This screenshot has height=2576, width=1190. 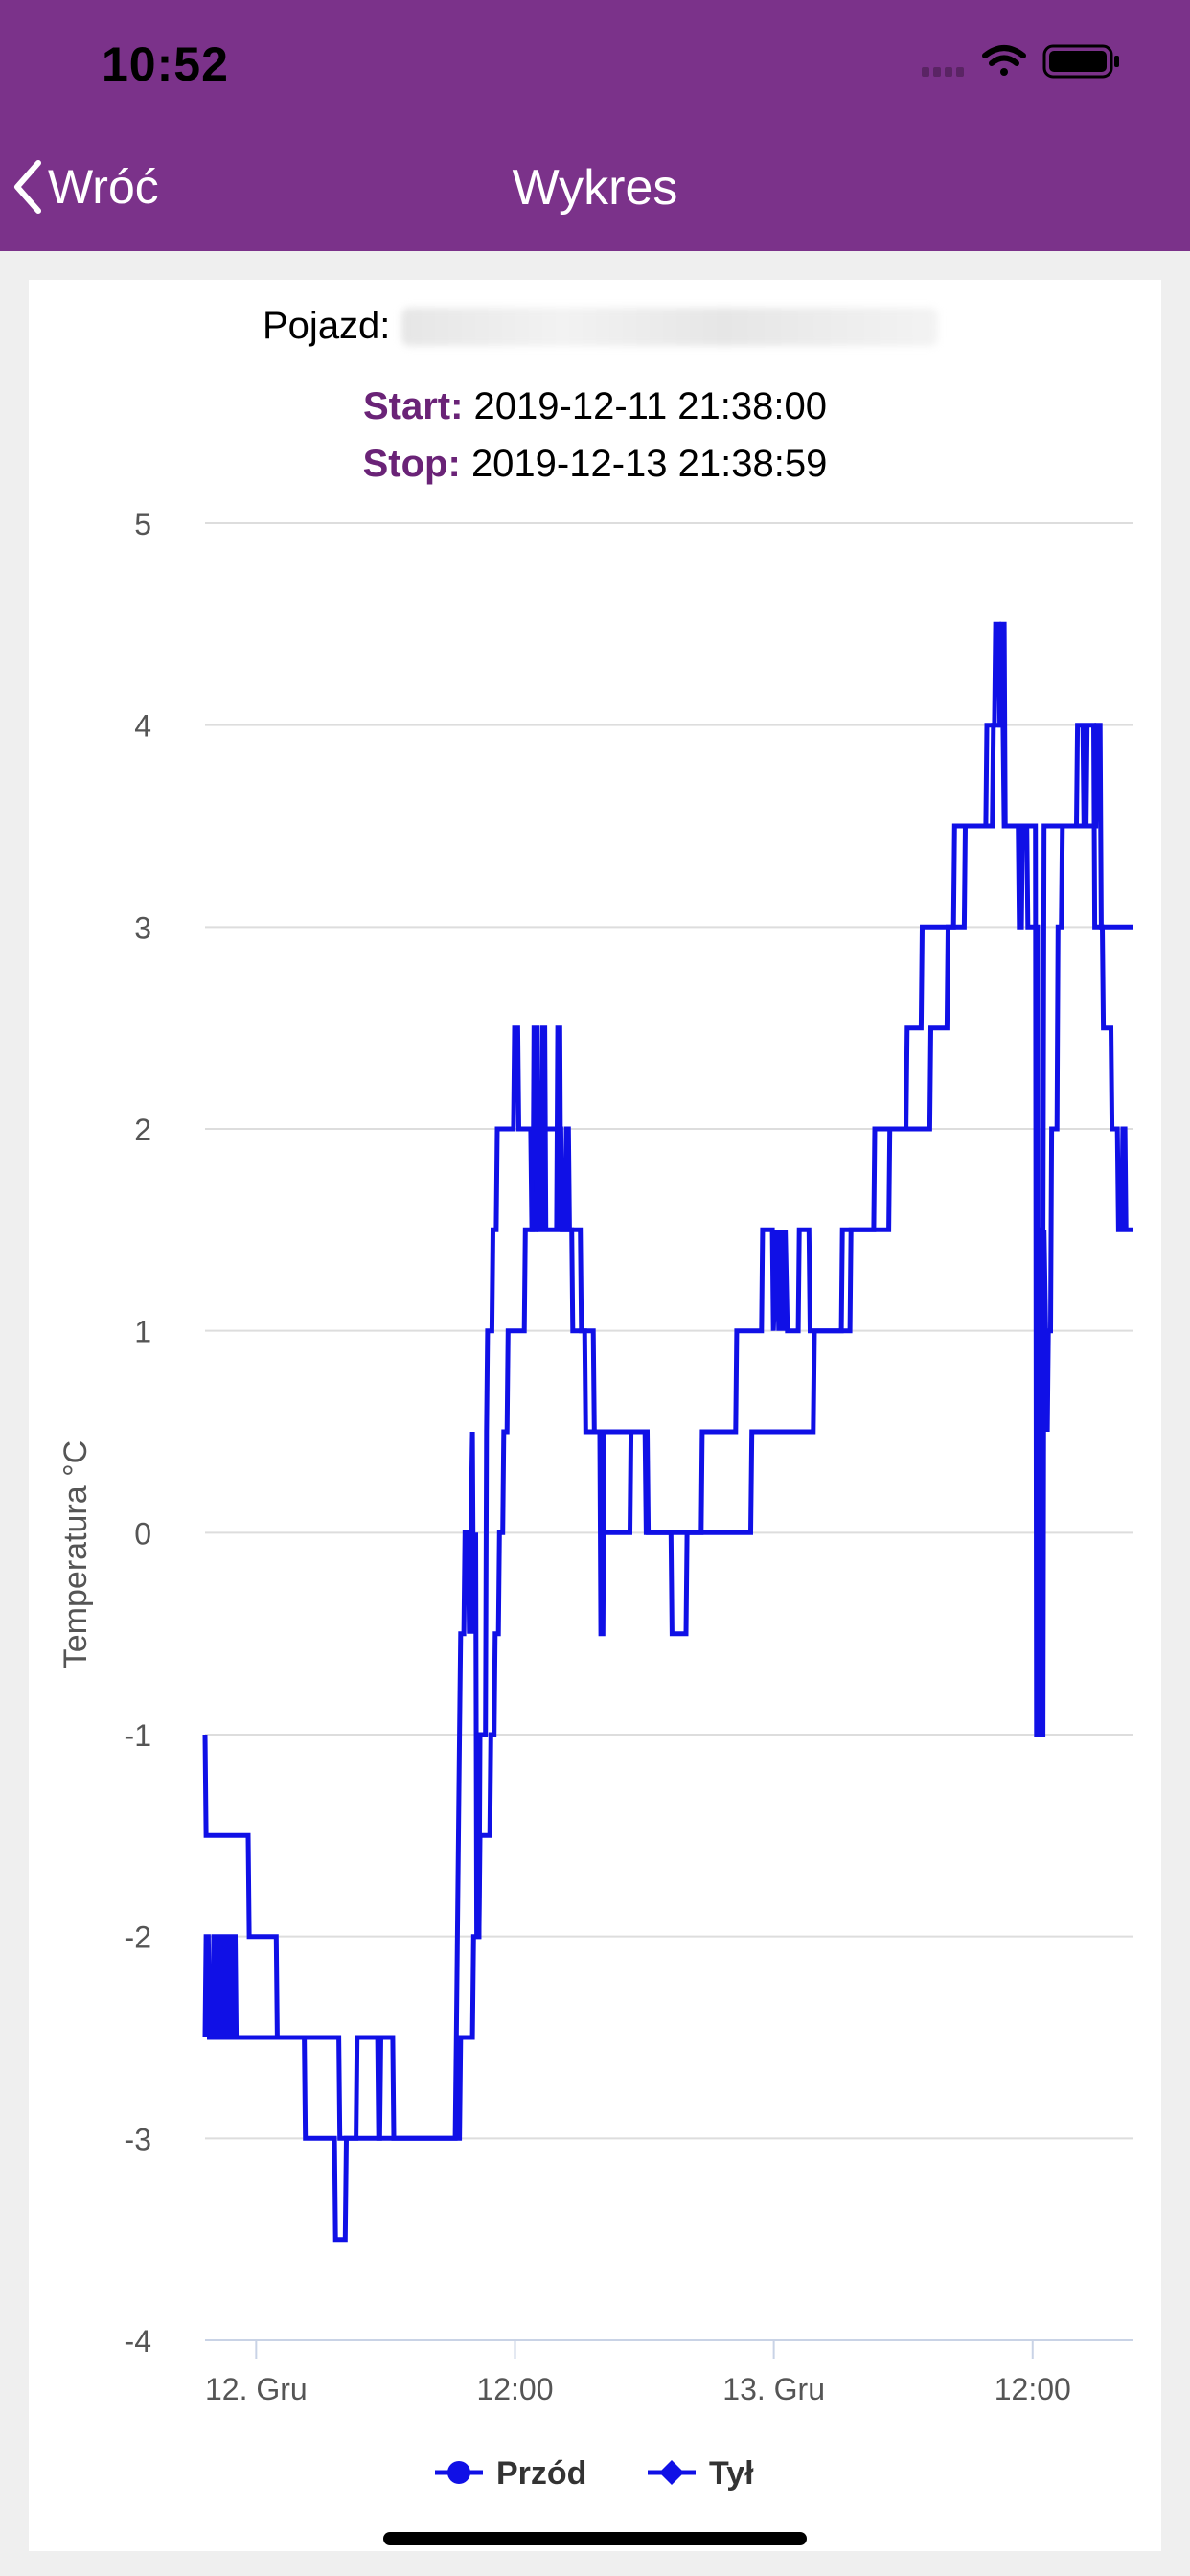 I want to click on page-title: Wykres, so click(x=595, y=188).